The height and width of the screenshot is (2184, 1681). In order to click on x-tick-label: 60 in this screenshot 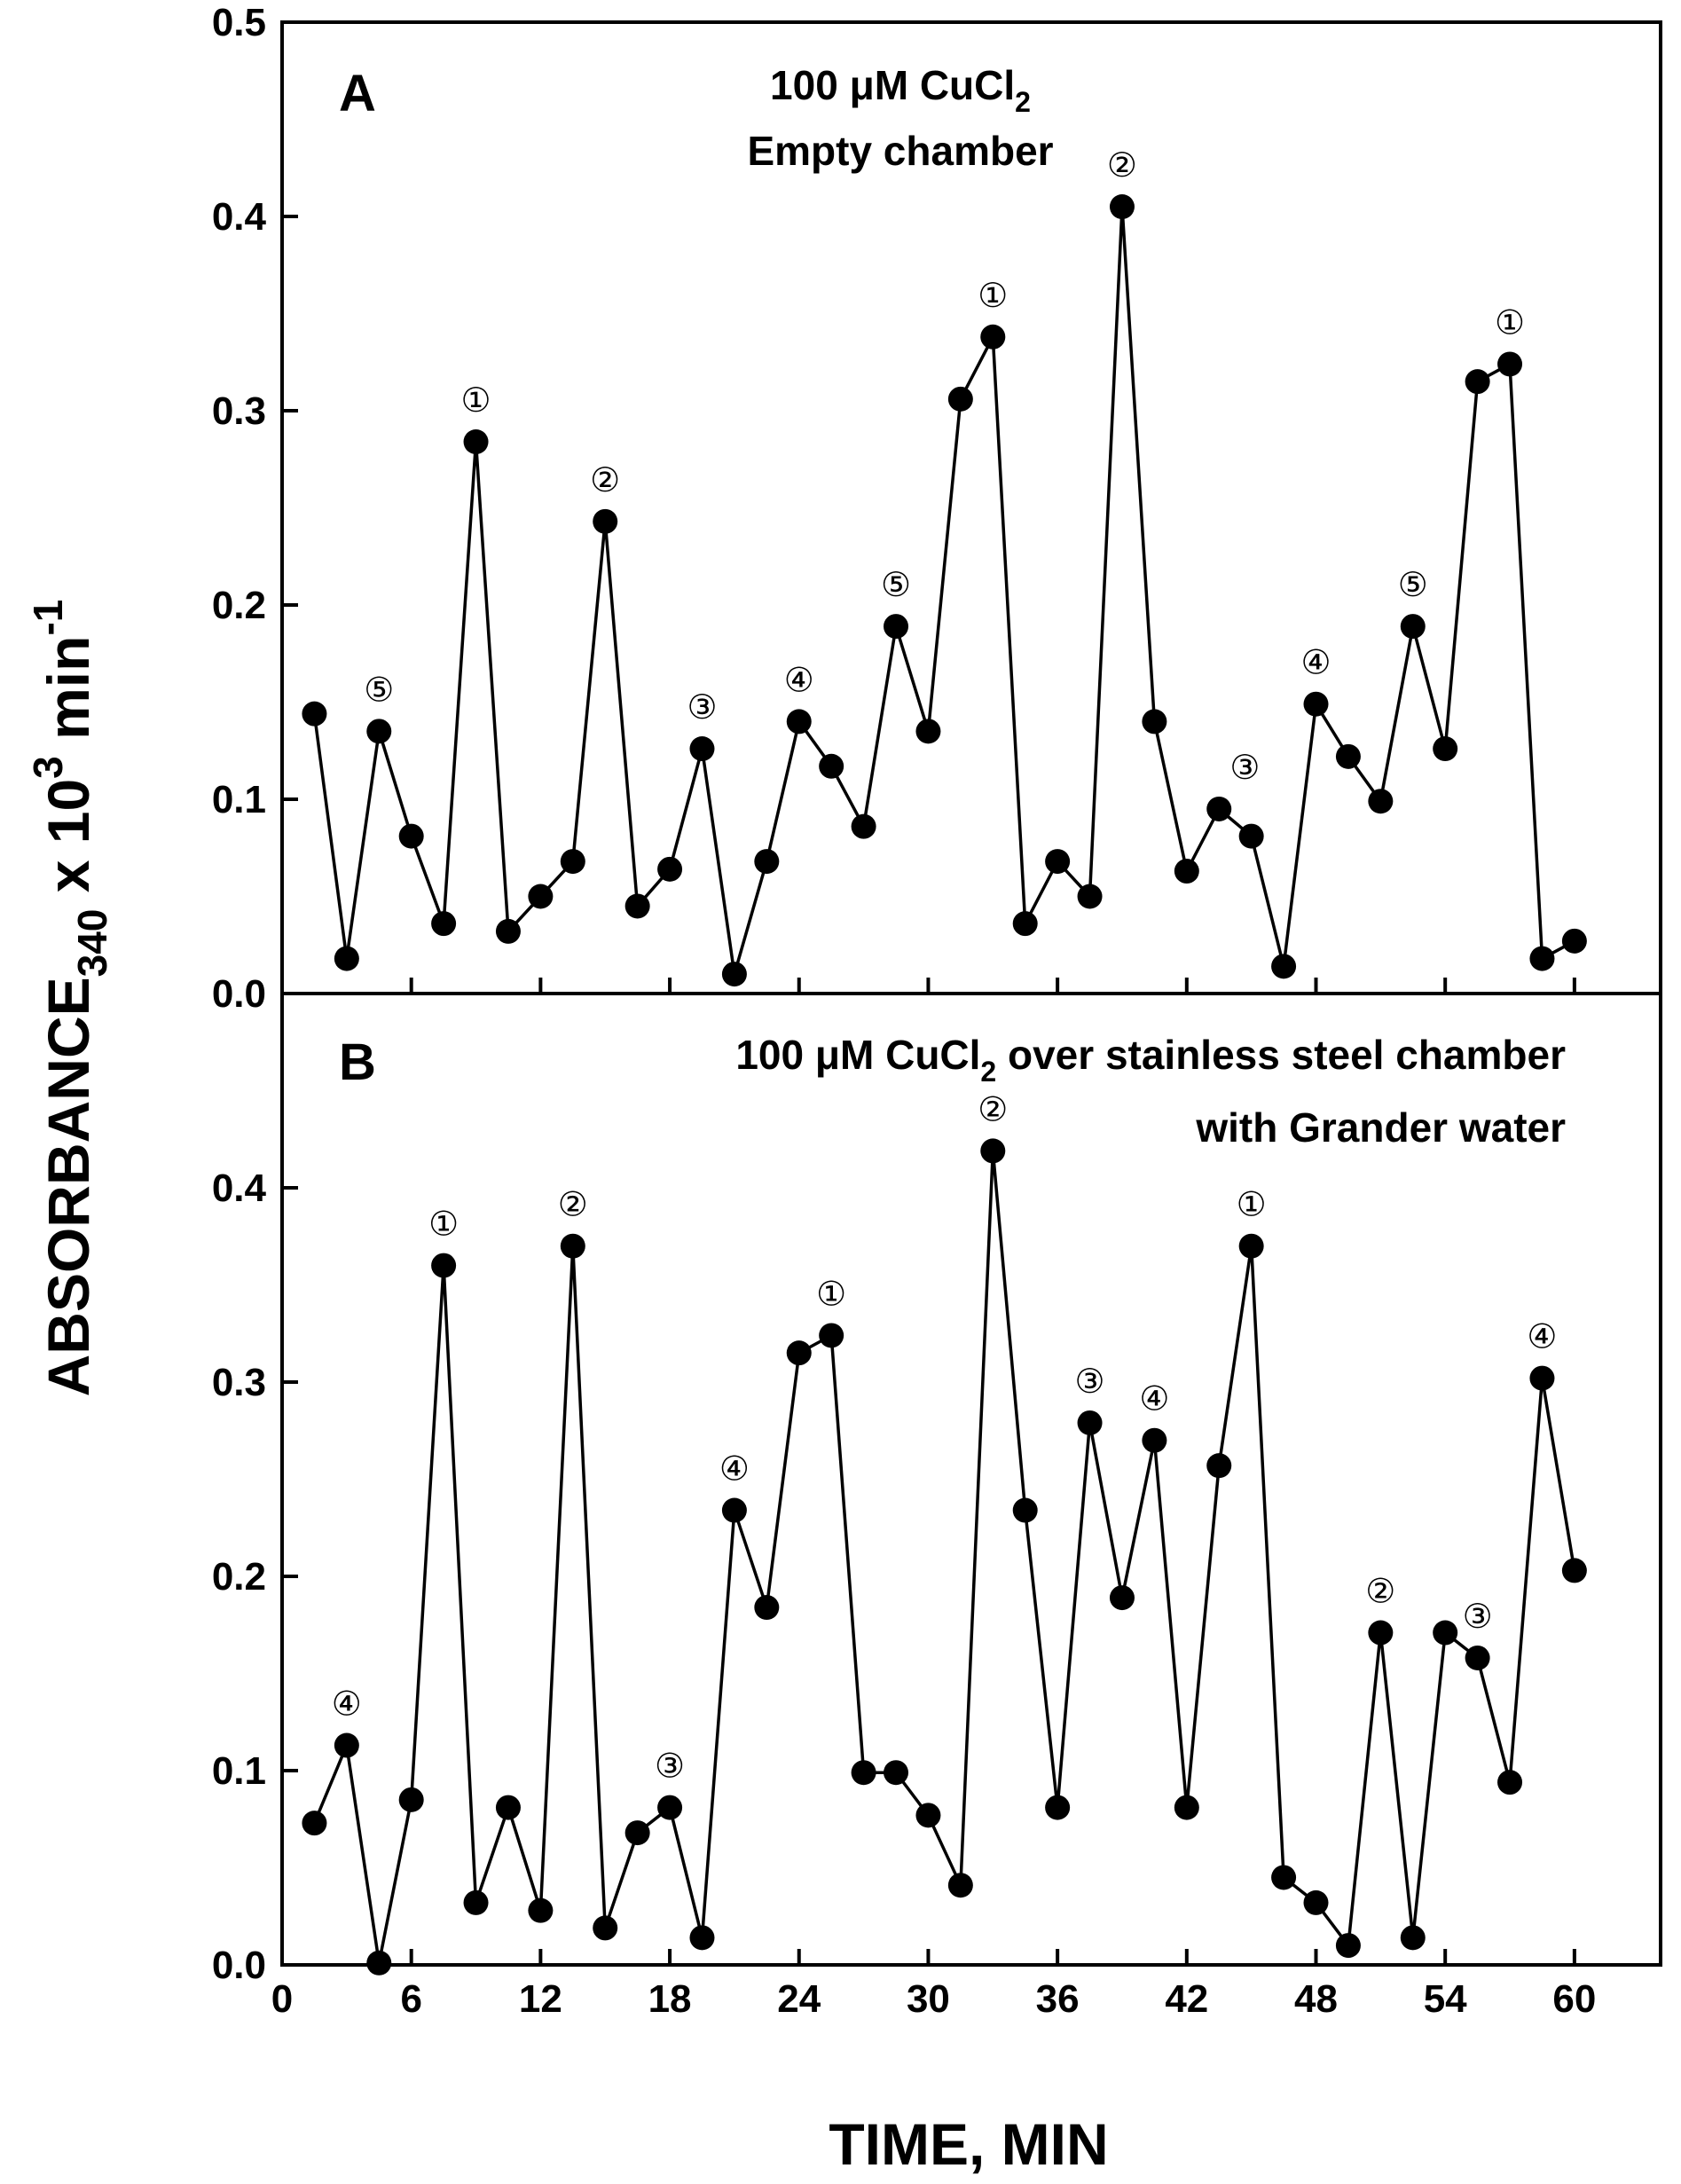, I will do `click(1574, 1999)`.